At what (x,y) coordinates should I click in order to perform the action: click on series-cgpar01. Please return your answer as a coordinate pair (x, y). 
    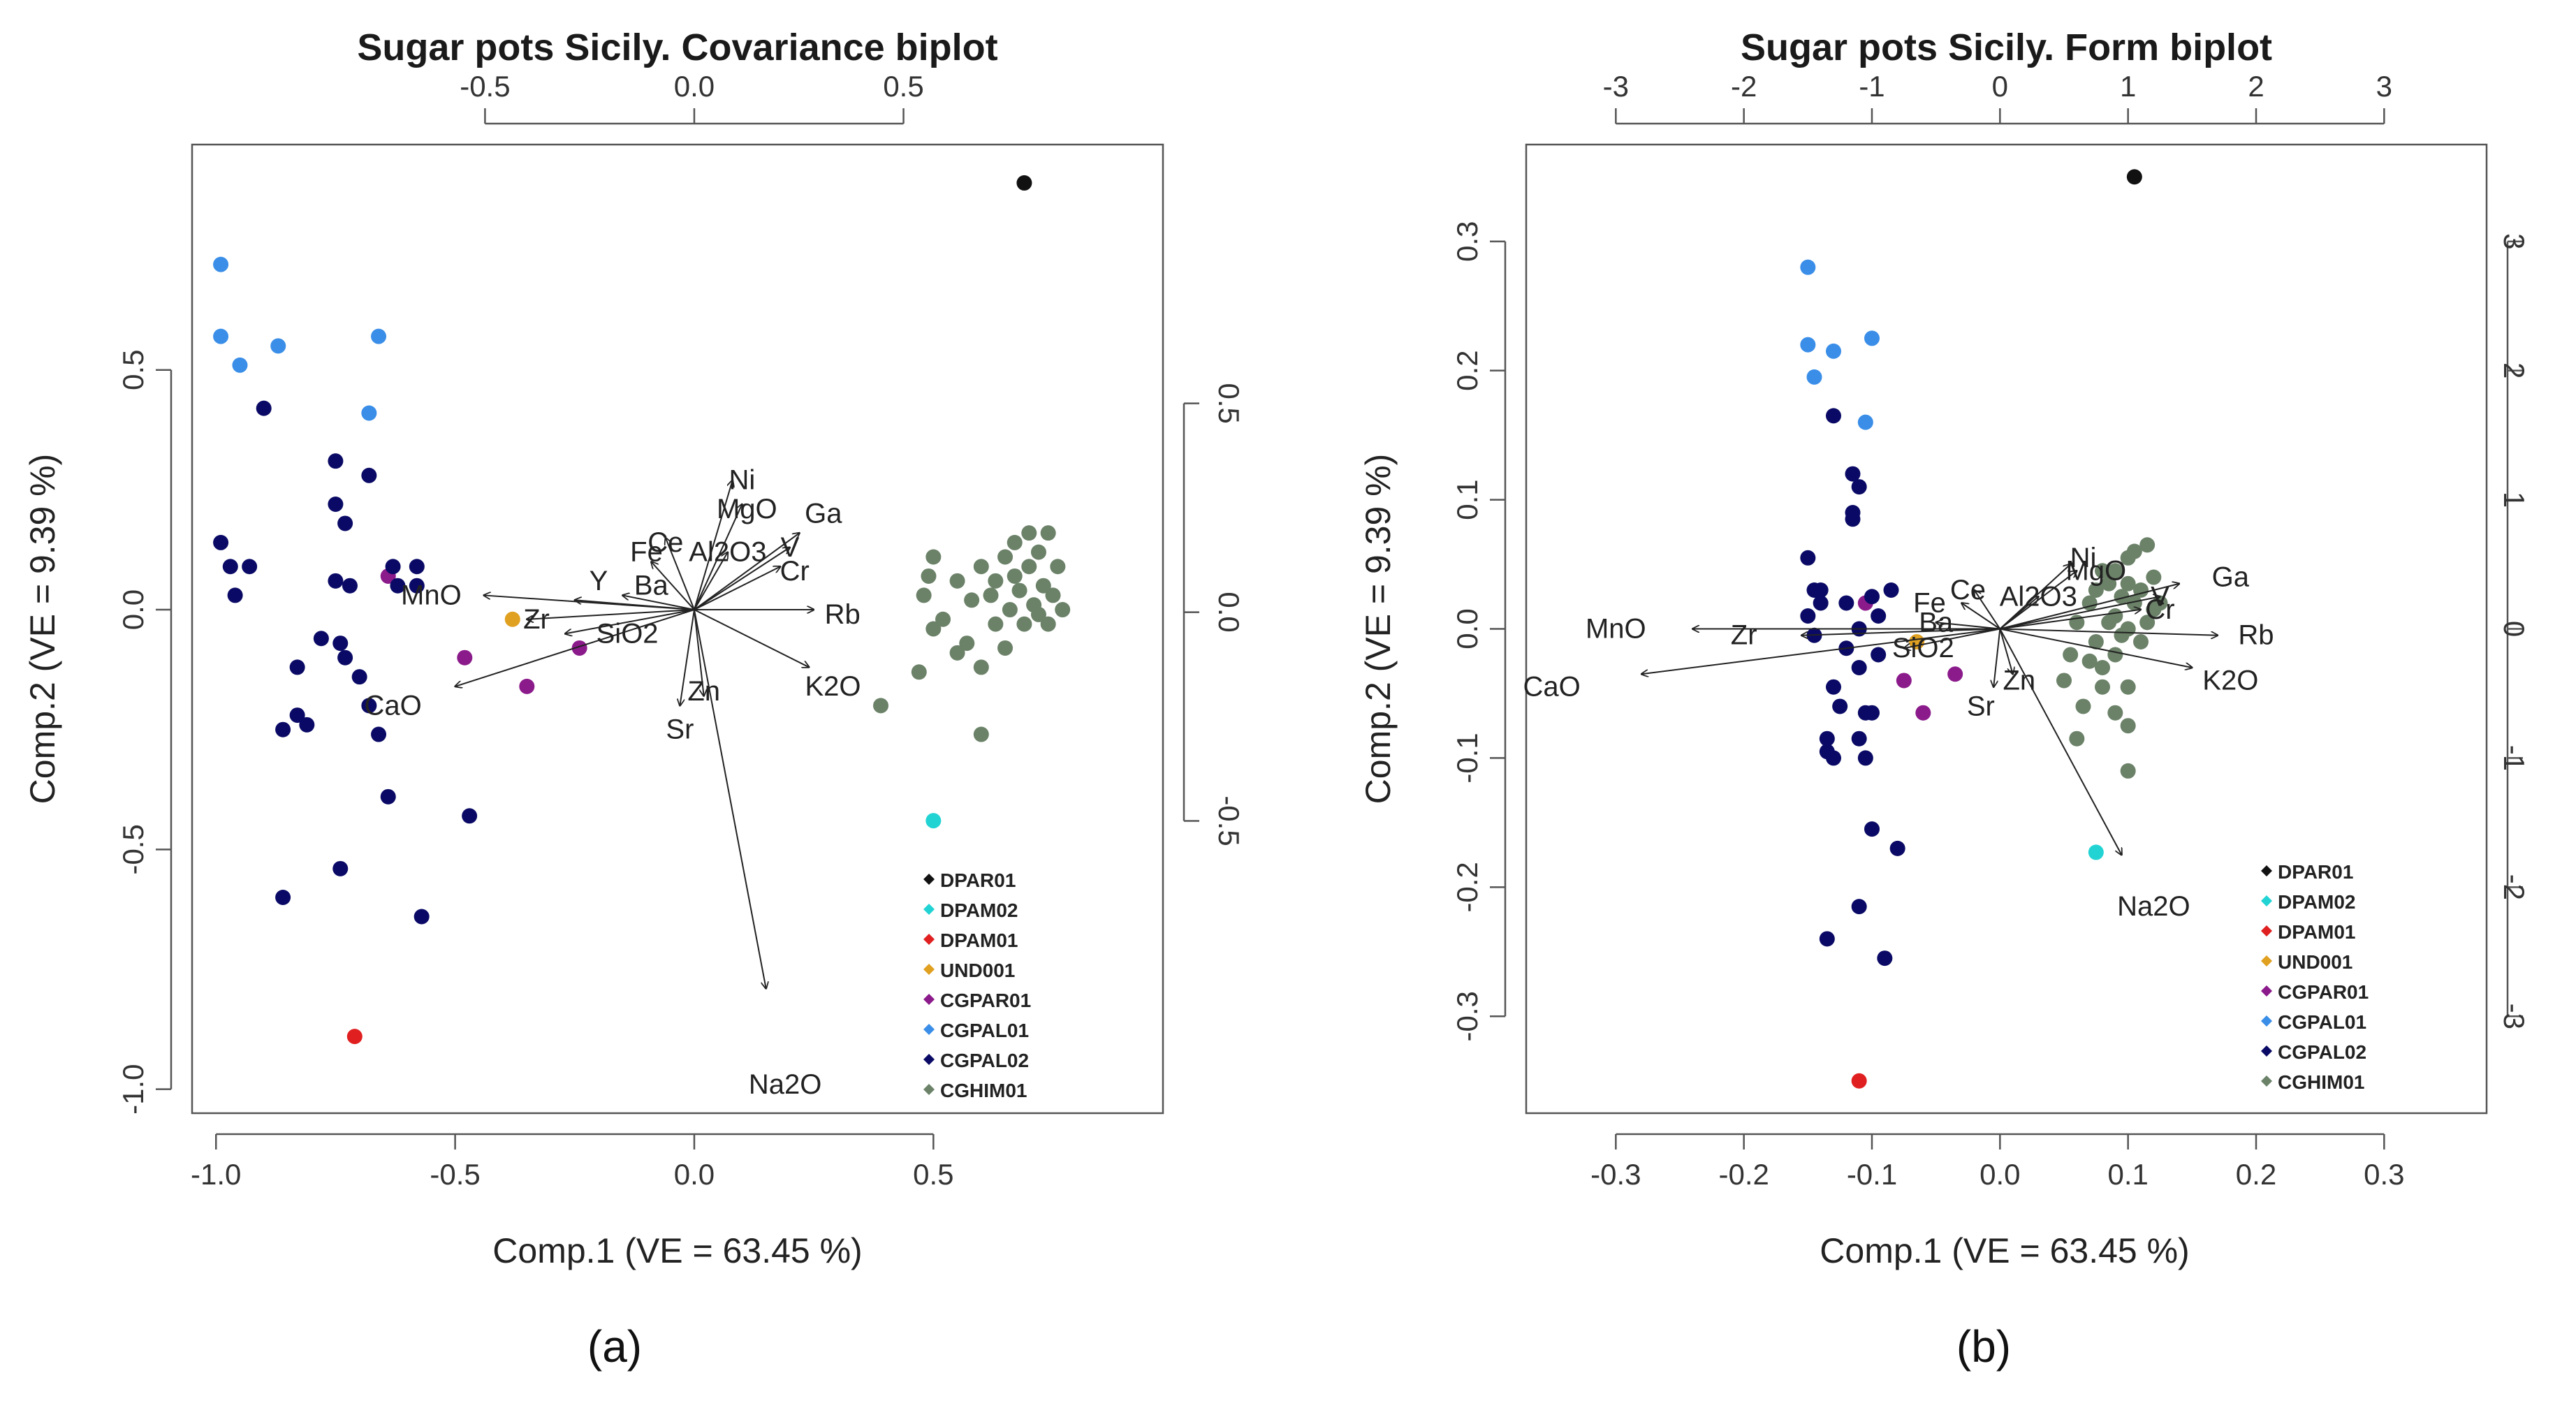
    Looking at the image, I should click on (483, 631).